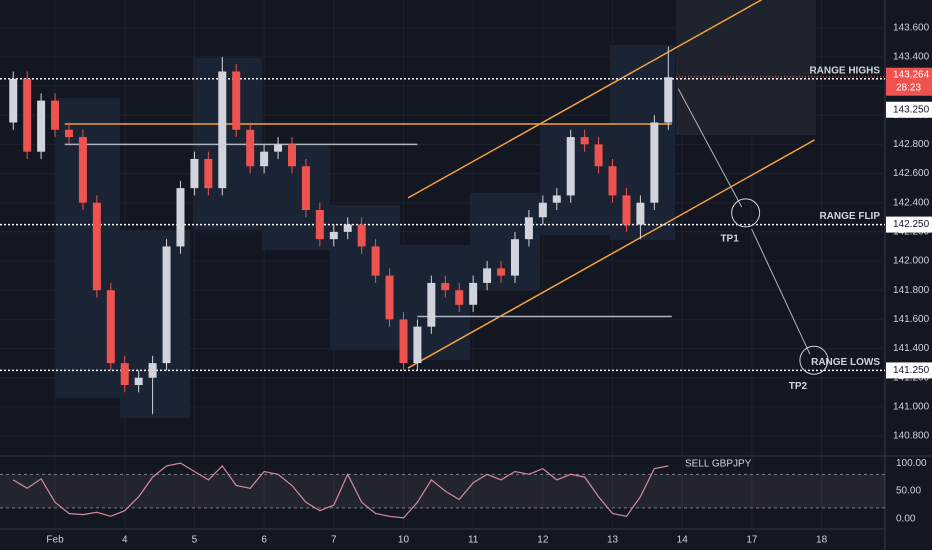 The image size is (932, 550). I want to click on price-tag, so click(909, 81).